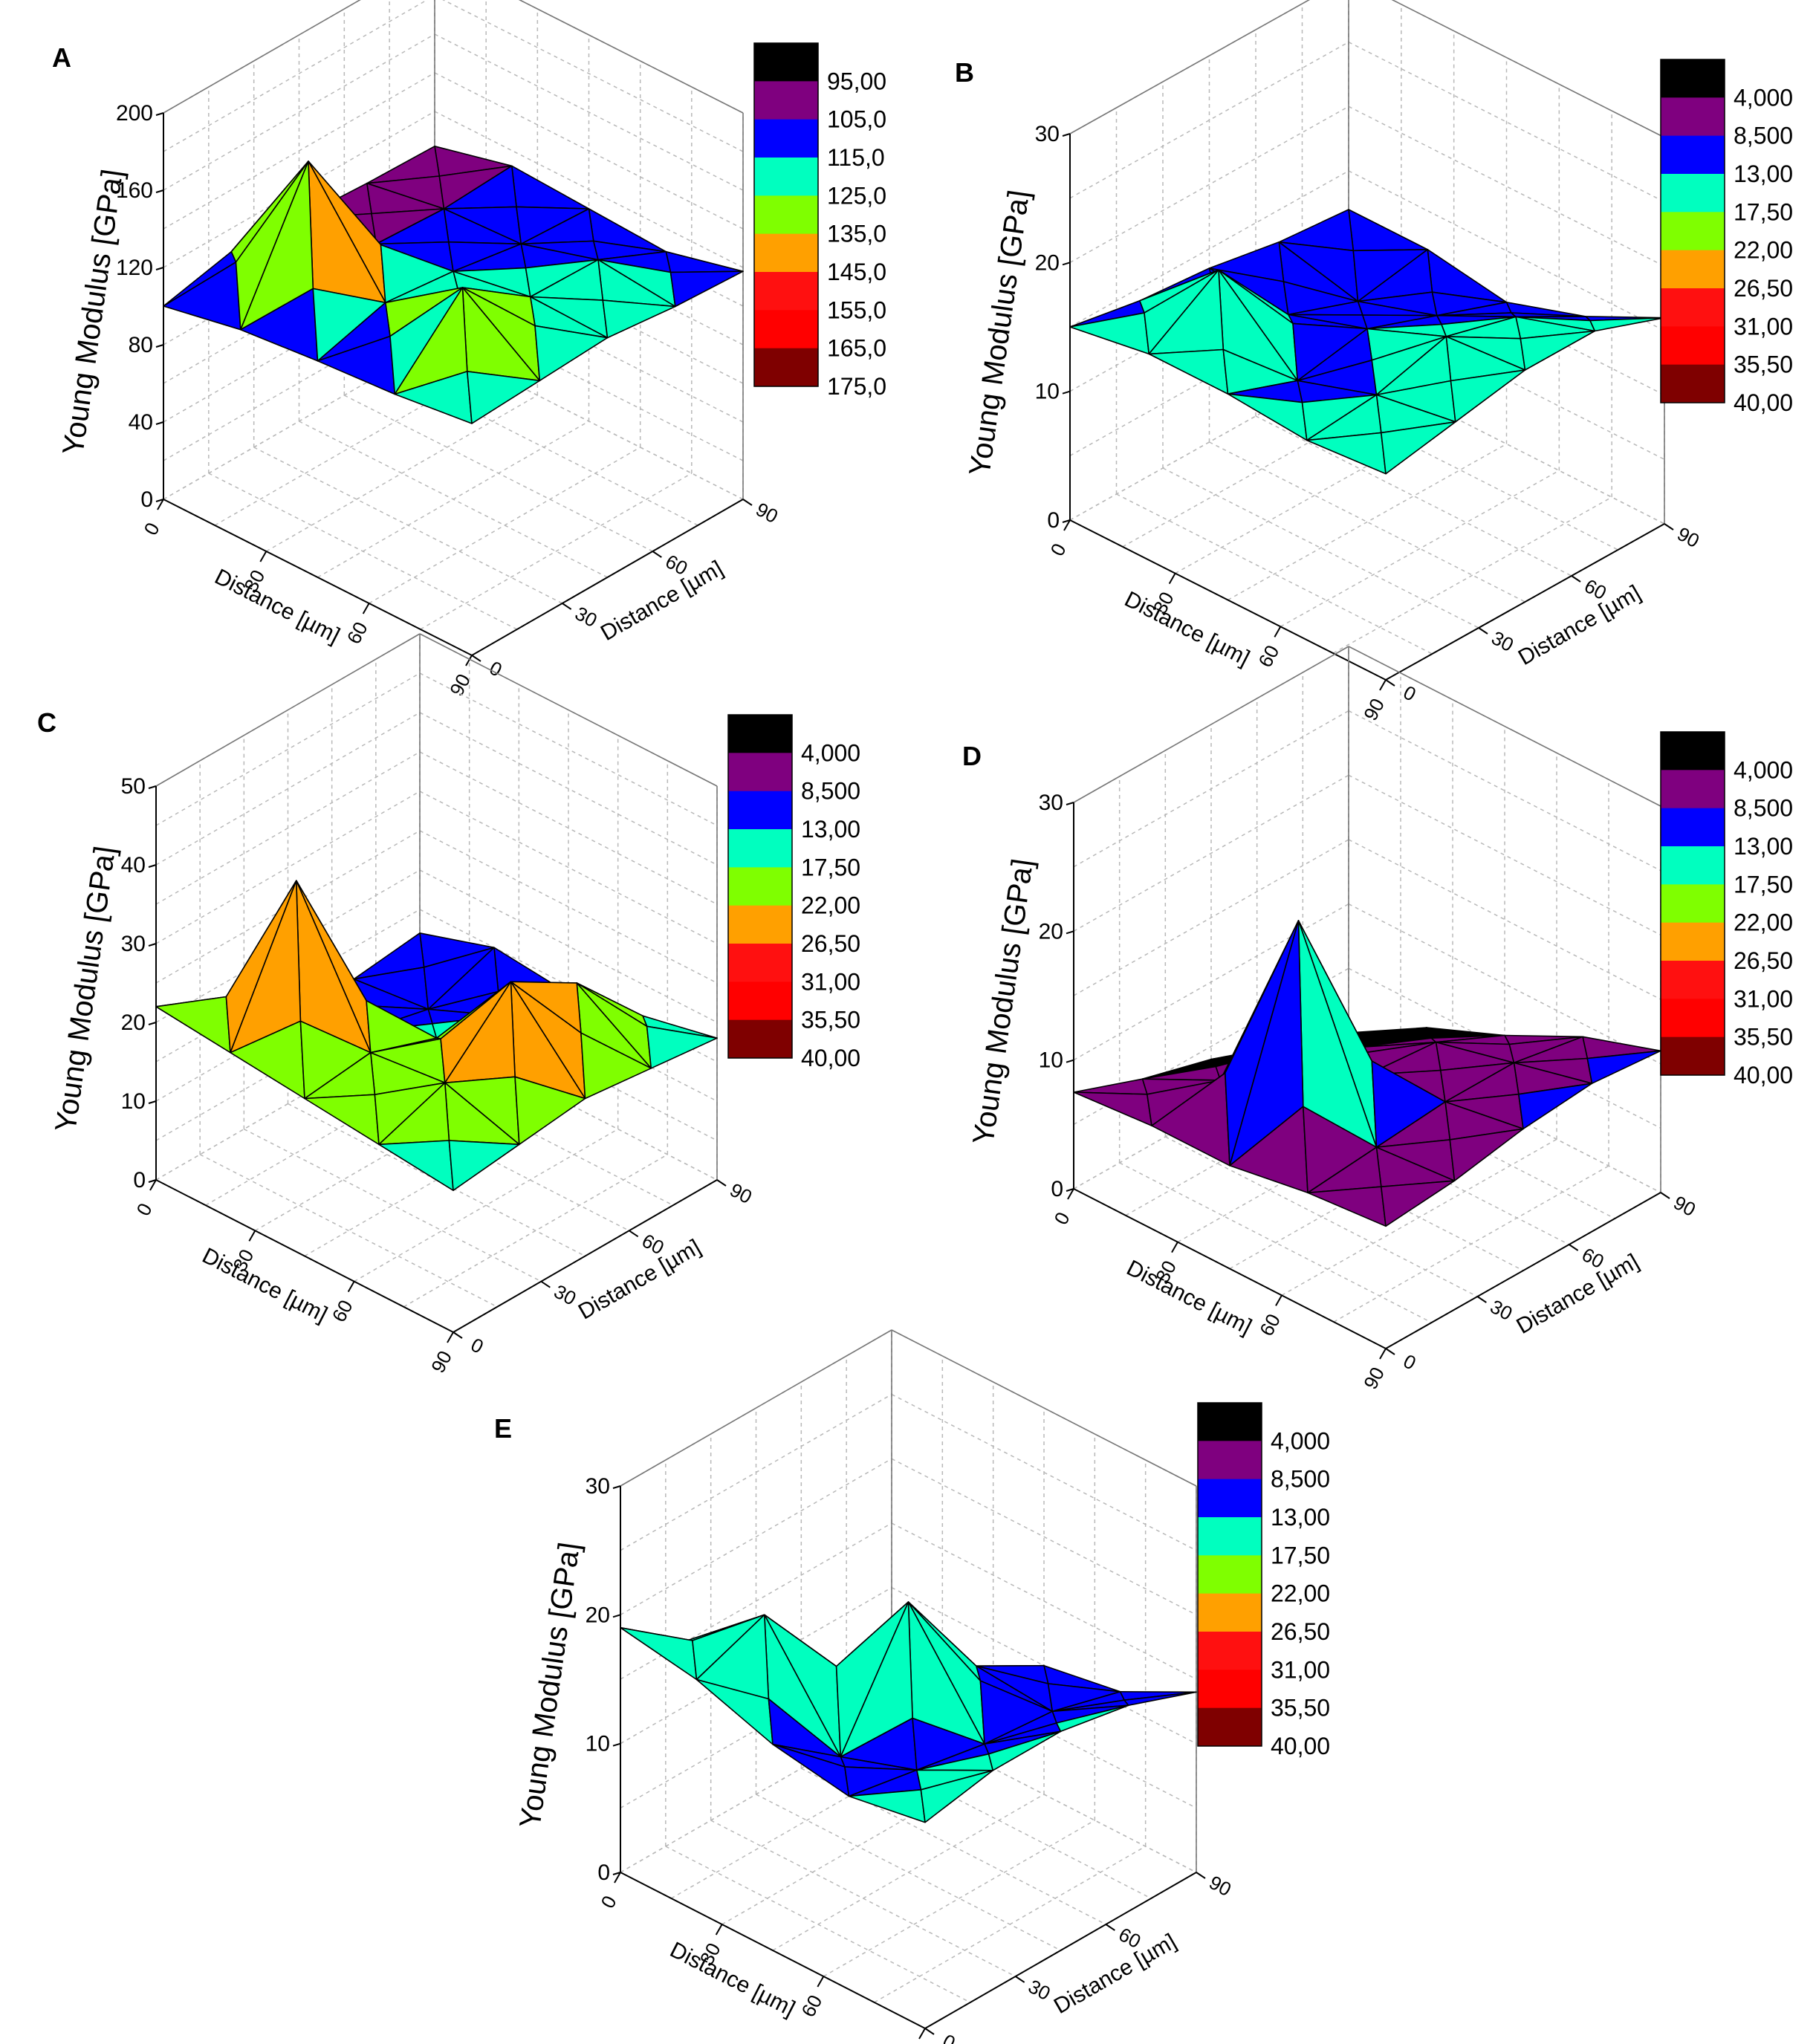  Describe the element at coordinates (856, 272) in the screenshot. I see `colorbar-tick-label: 145,0` at that location.